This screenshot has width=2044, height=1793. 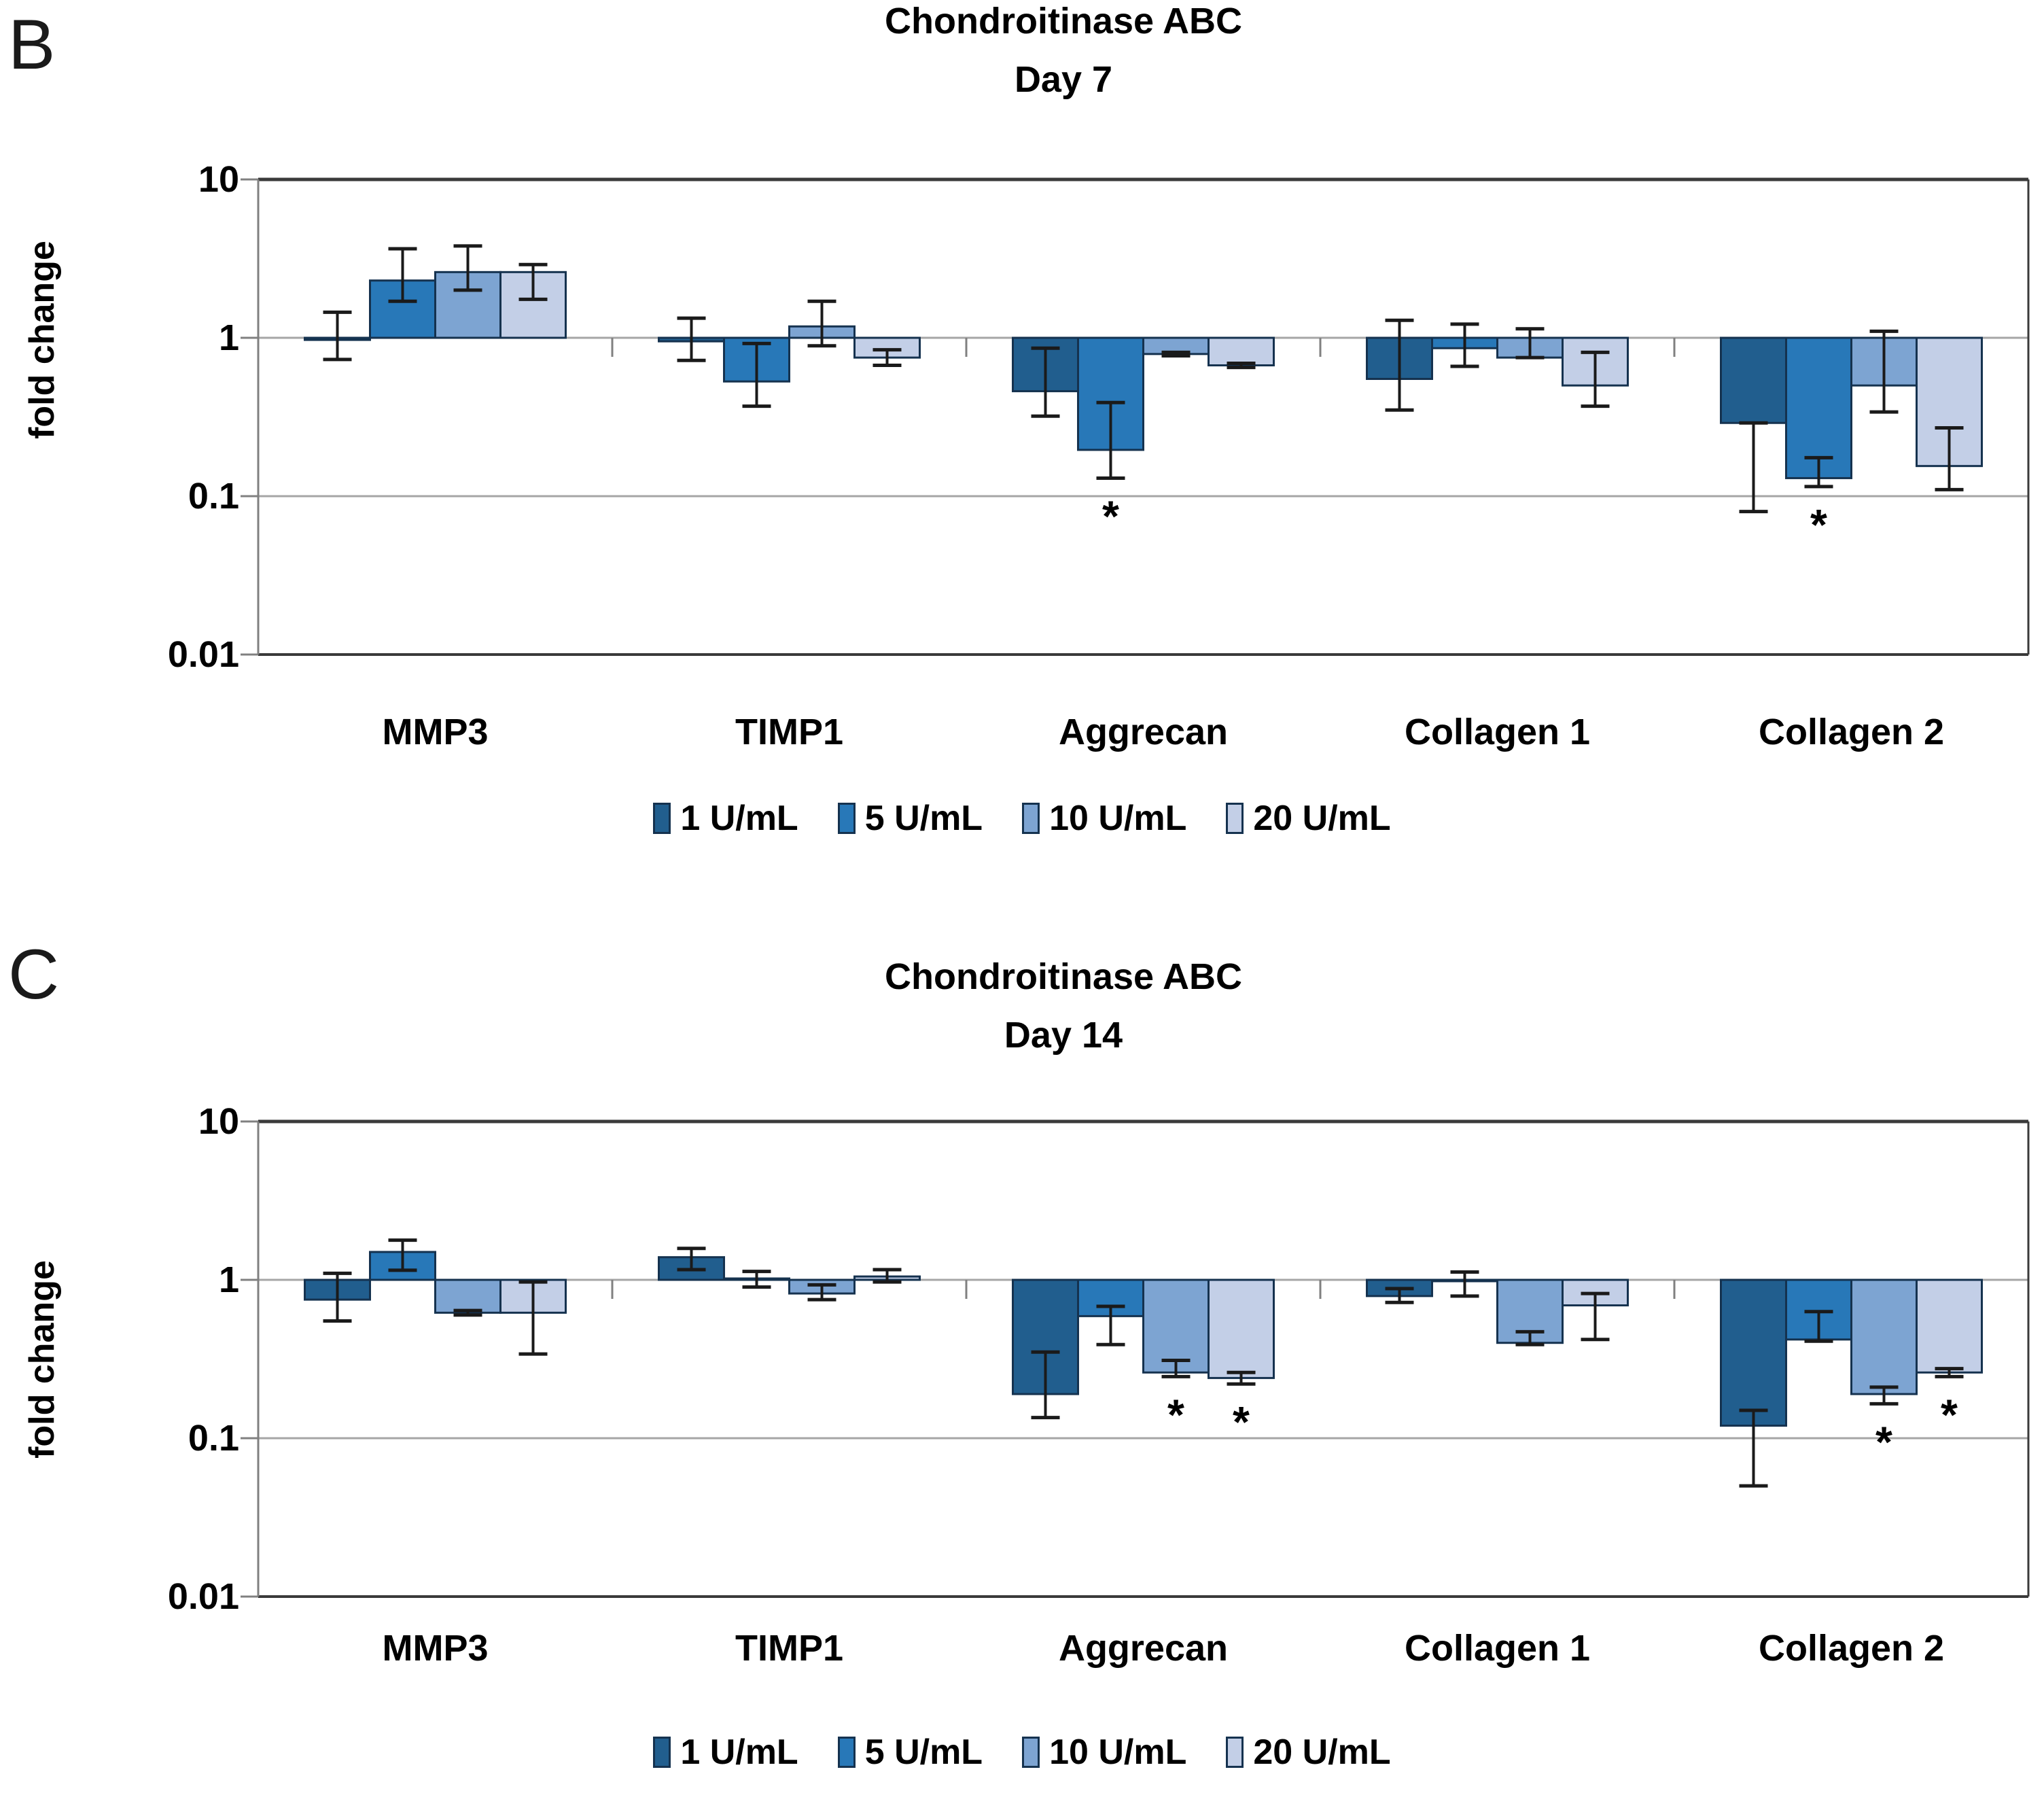 I want to click on chart-title-b: Chondroitinase ABC, so click(x=1063, y=21).